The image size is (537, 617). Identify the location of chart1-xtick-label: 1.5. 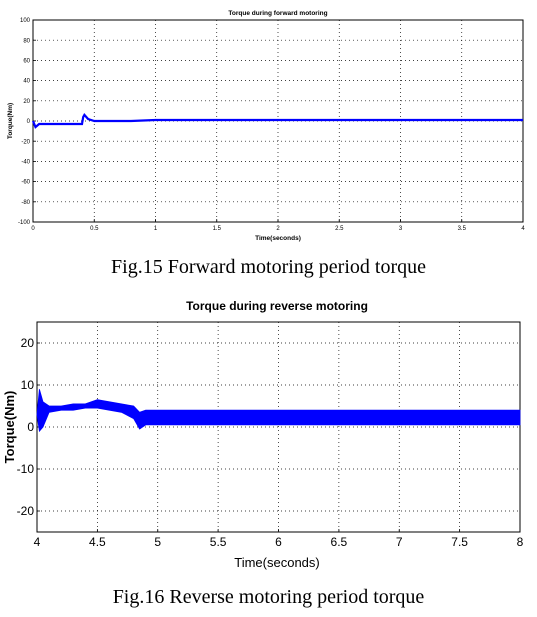
(217, 229).